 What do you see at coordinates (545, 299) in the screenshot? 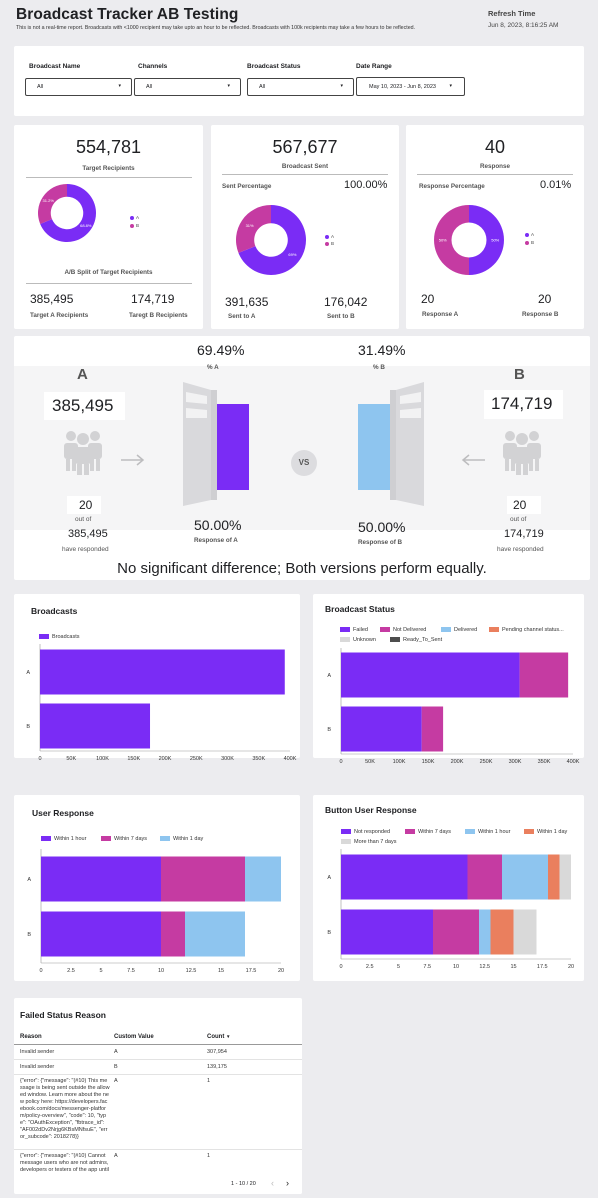
I see `response-b-value: 20` at bounding box center [545, 299].